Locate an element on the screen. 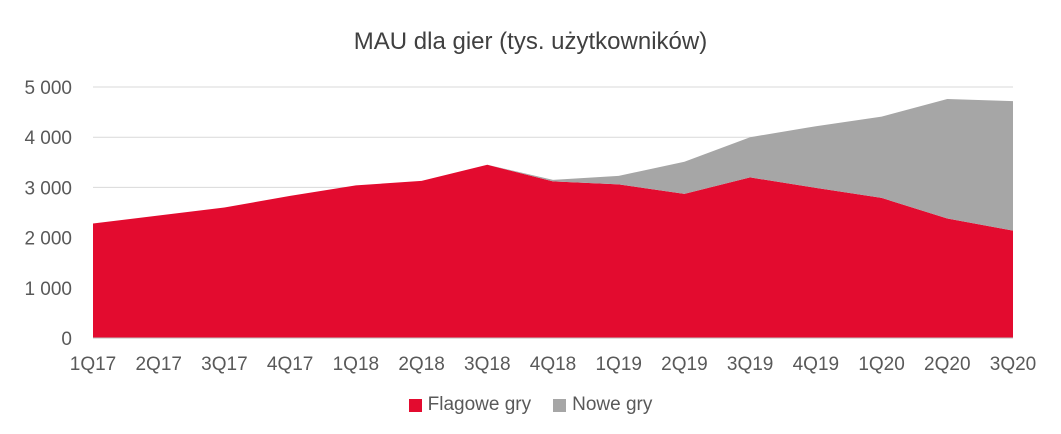  legend: Flagowe gry Nowe gry is located at coordinates (530, 405).